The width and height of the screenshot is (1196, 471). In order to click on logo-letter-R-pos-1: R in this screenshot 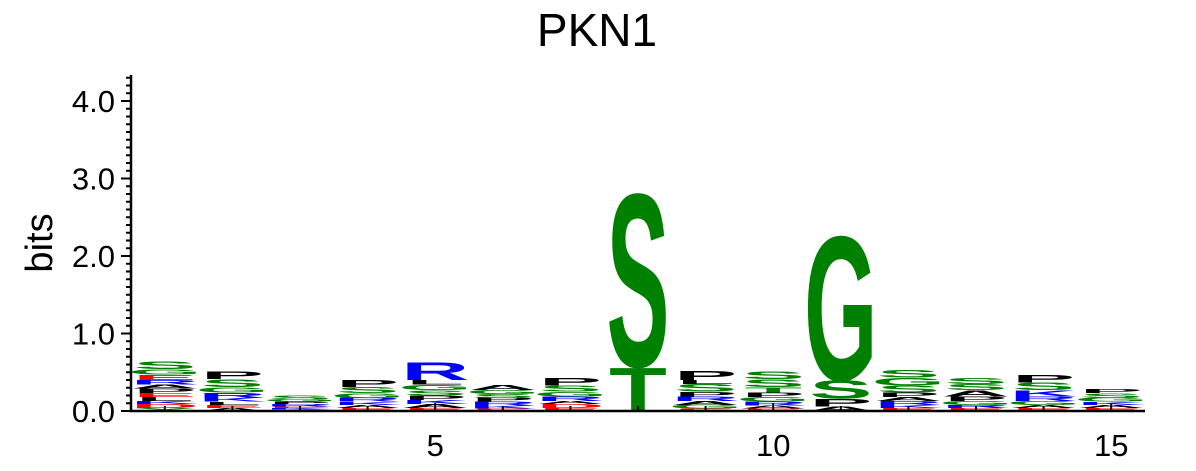, I will do `click(165, 382)`.